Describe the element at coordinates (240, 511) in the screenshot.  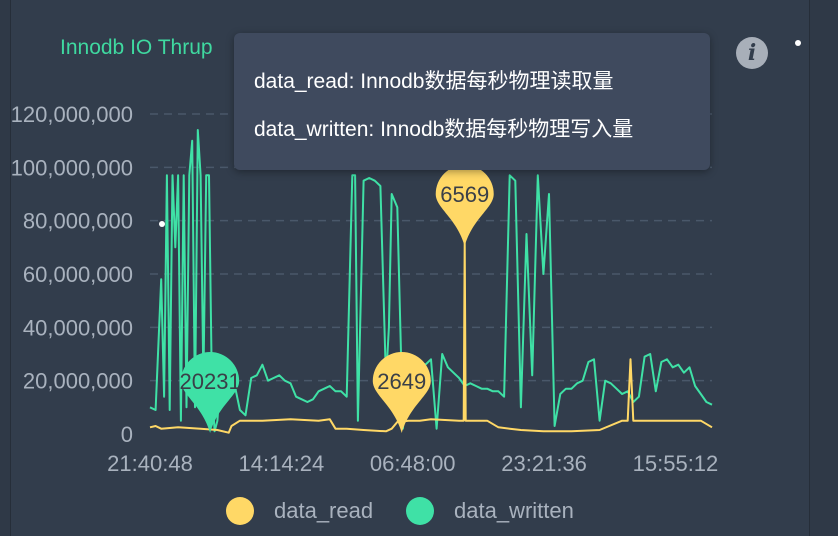
I see `legend-swatch-data-read` at that location.